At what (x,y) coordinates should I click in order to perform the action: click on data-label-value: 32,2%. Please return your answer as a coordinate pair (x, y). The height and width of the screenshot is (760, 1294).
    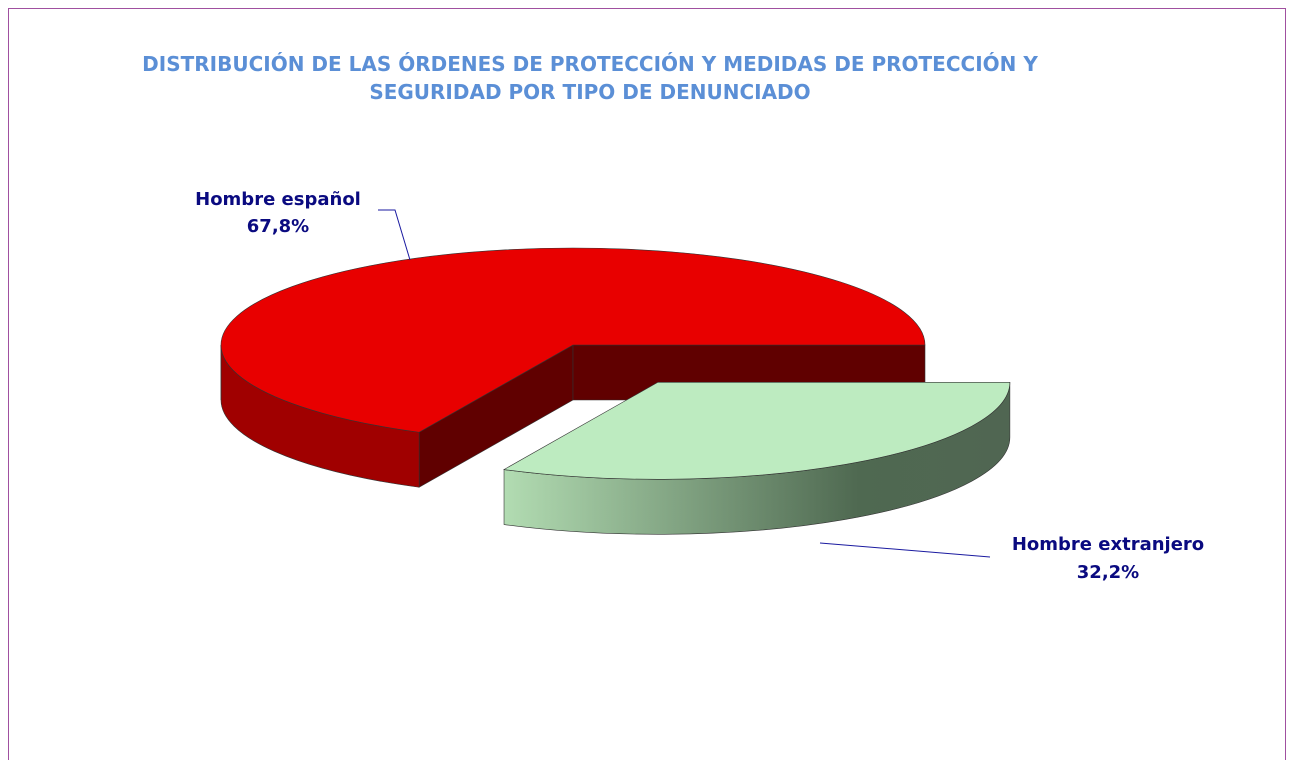
    Looking at the image, I should click on (1108, 572).